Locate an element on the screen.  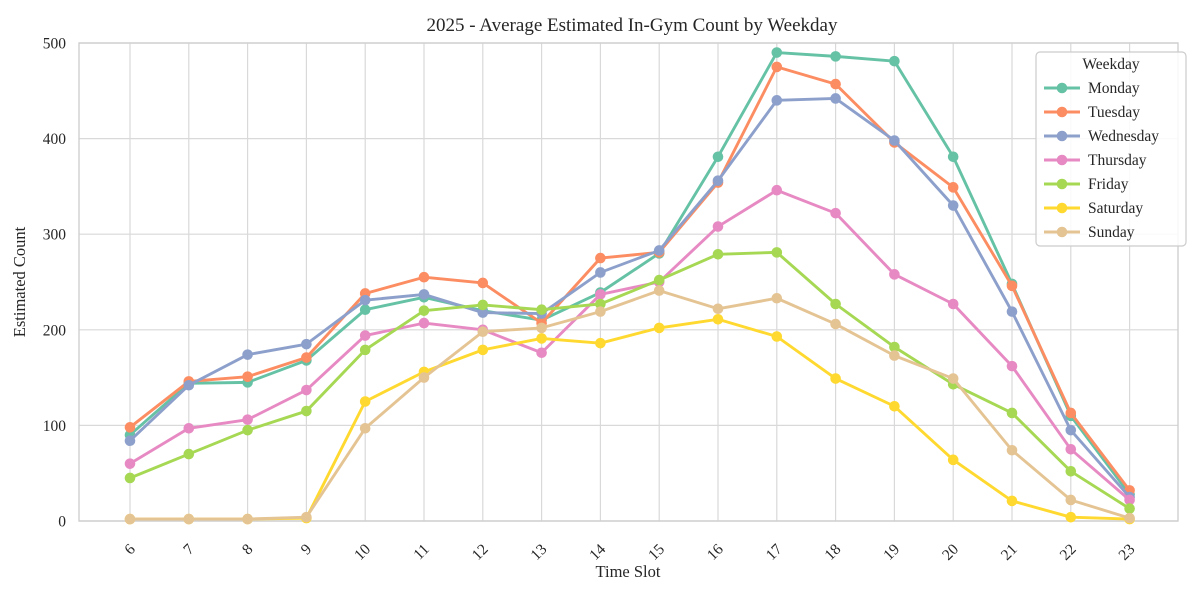
legend-label: Friday is located at coordinates (1108, 184).